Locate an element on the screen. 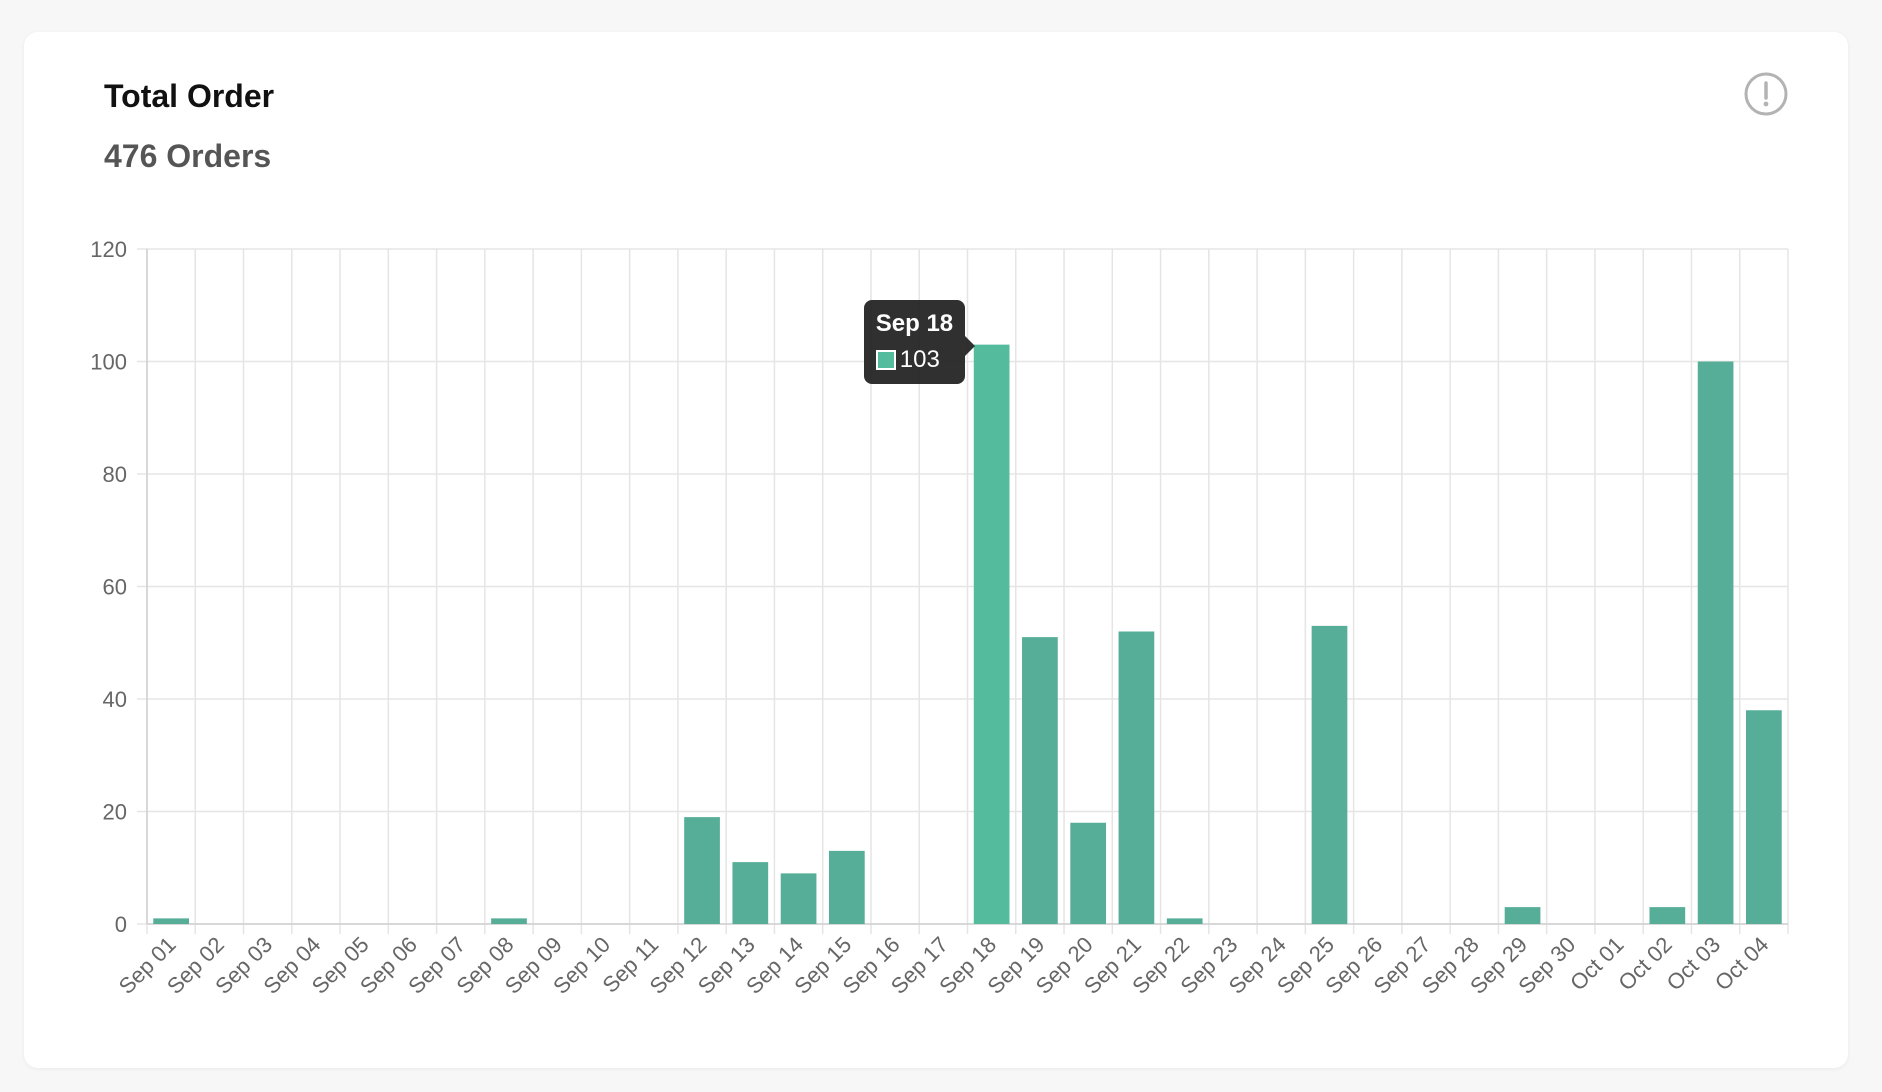 This screenshot has height=1092, width=1882. y-tick-label: 20 is located at coordinates (115, 812).